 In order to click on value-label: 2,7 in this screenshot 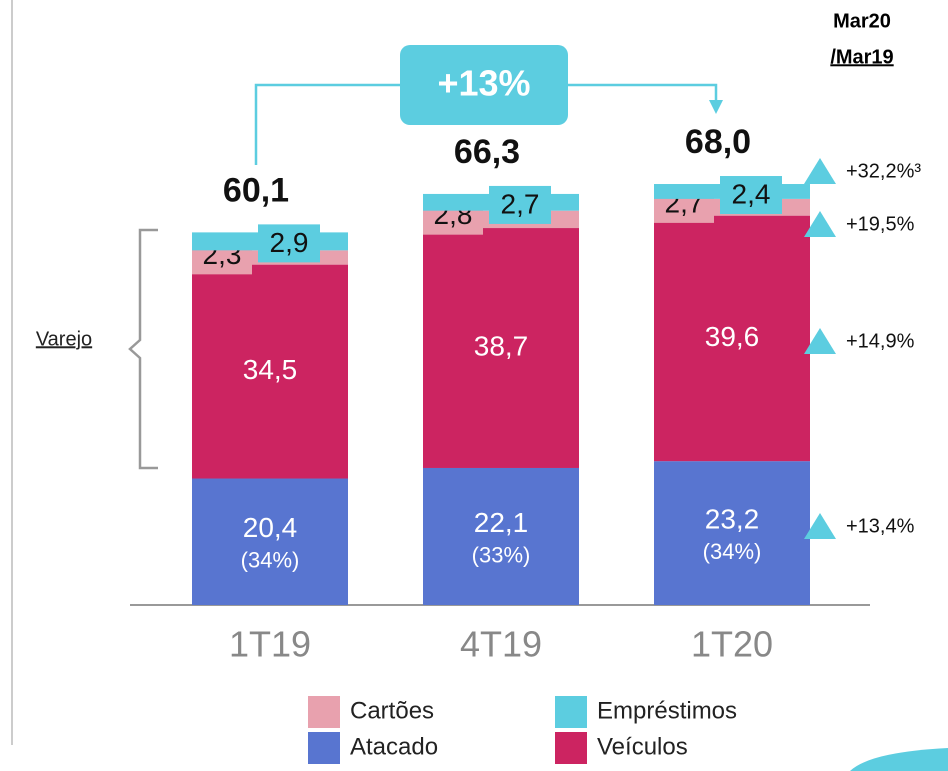, I will do `click(520, 203)`.